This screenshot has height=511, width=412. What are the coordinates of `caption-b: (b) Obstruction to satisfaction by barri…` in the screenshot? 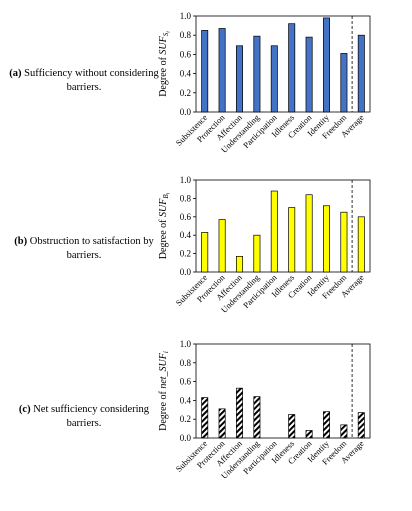 It's located at (84, 248).